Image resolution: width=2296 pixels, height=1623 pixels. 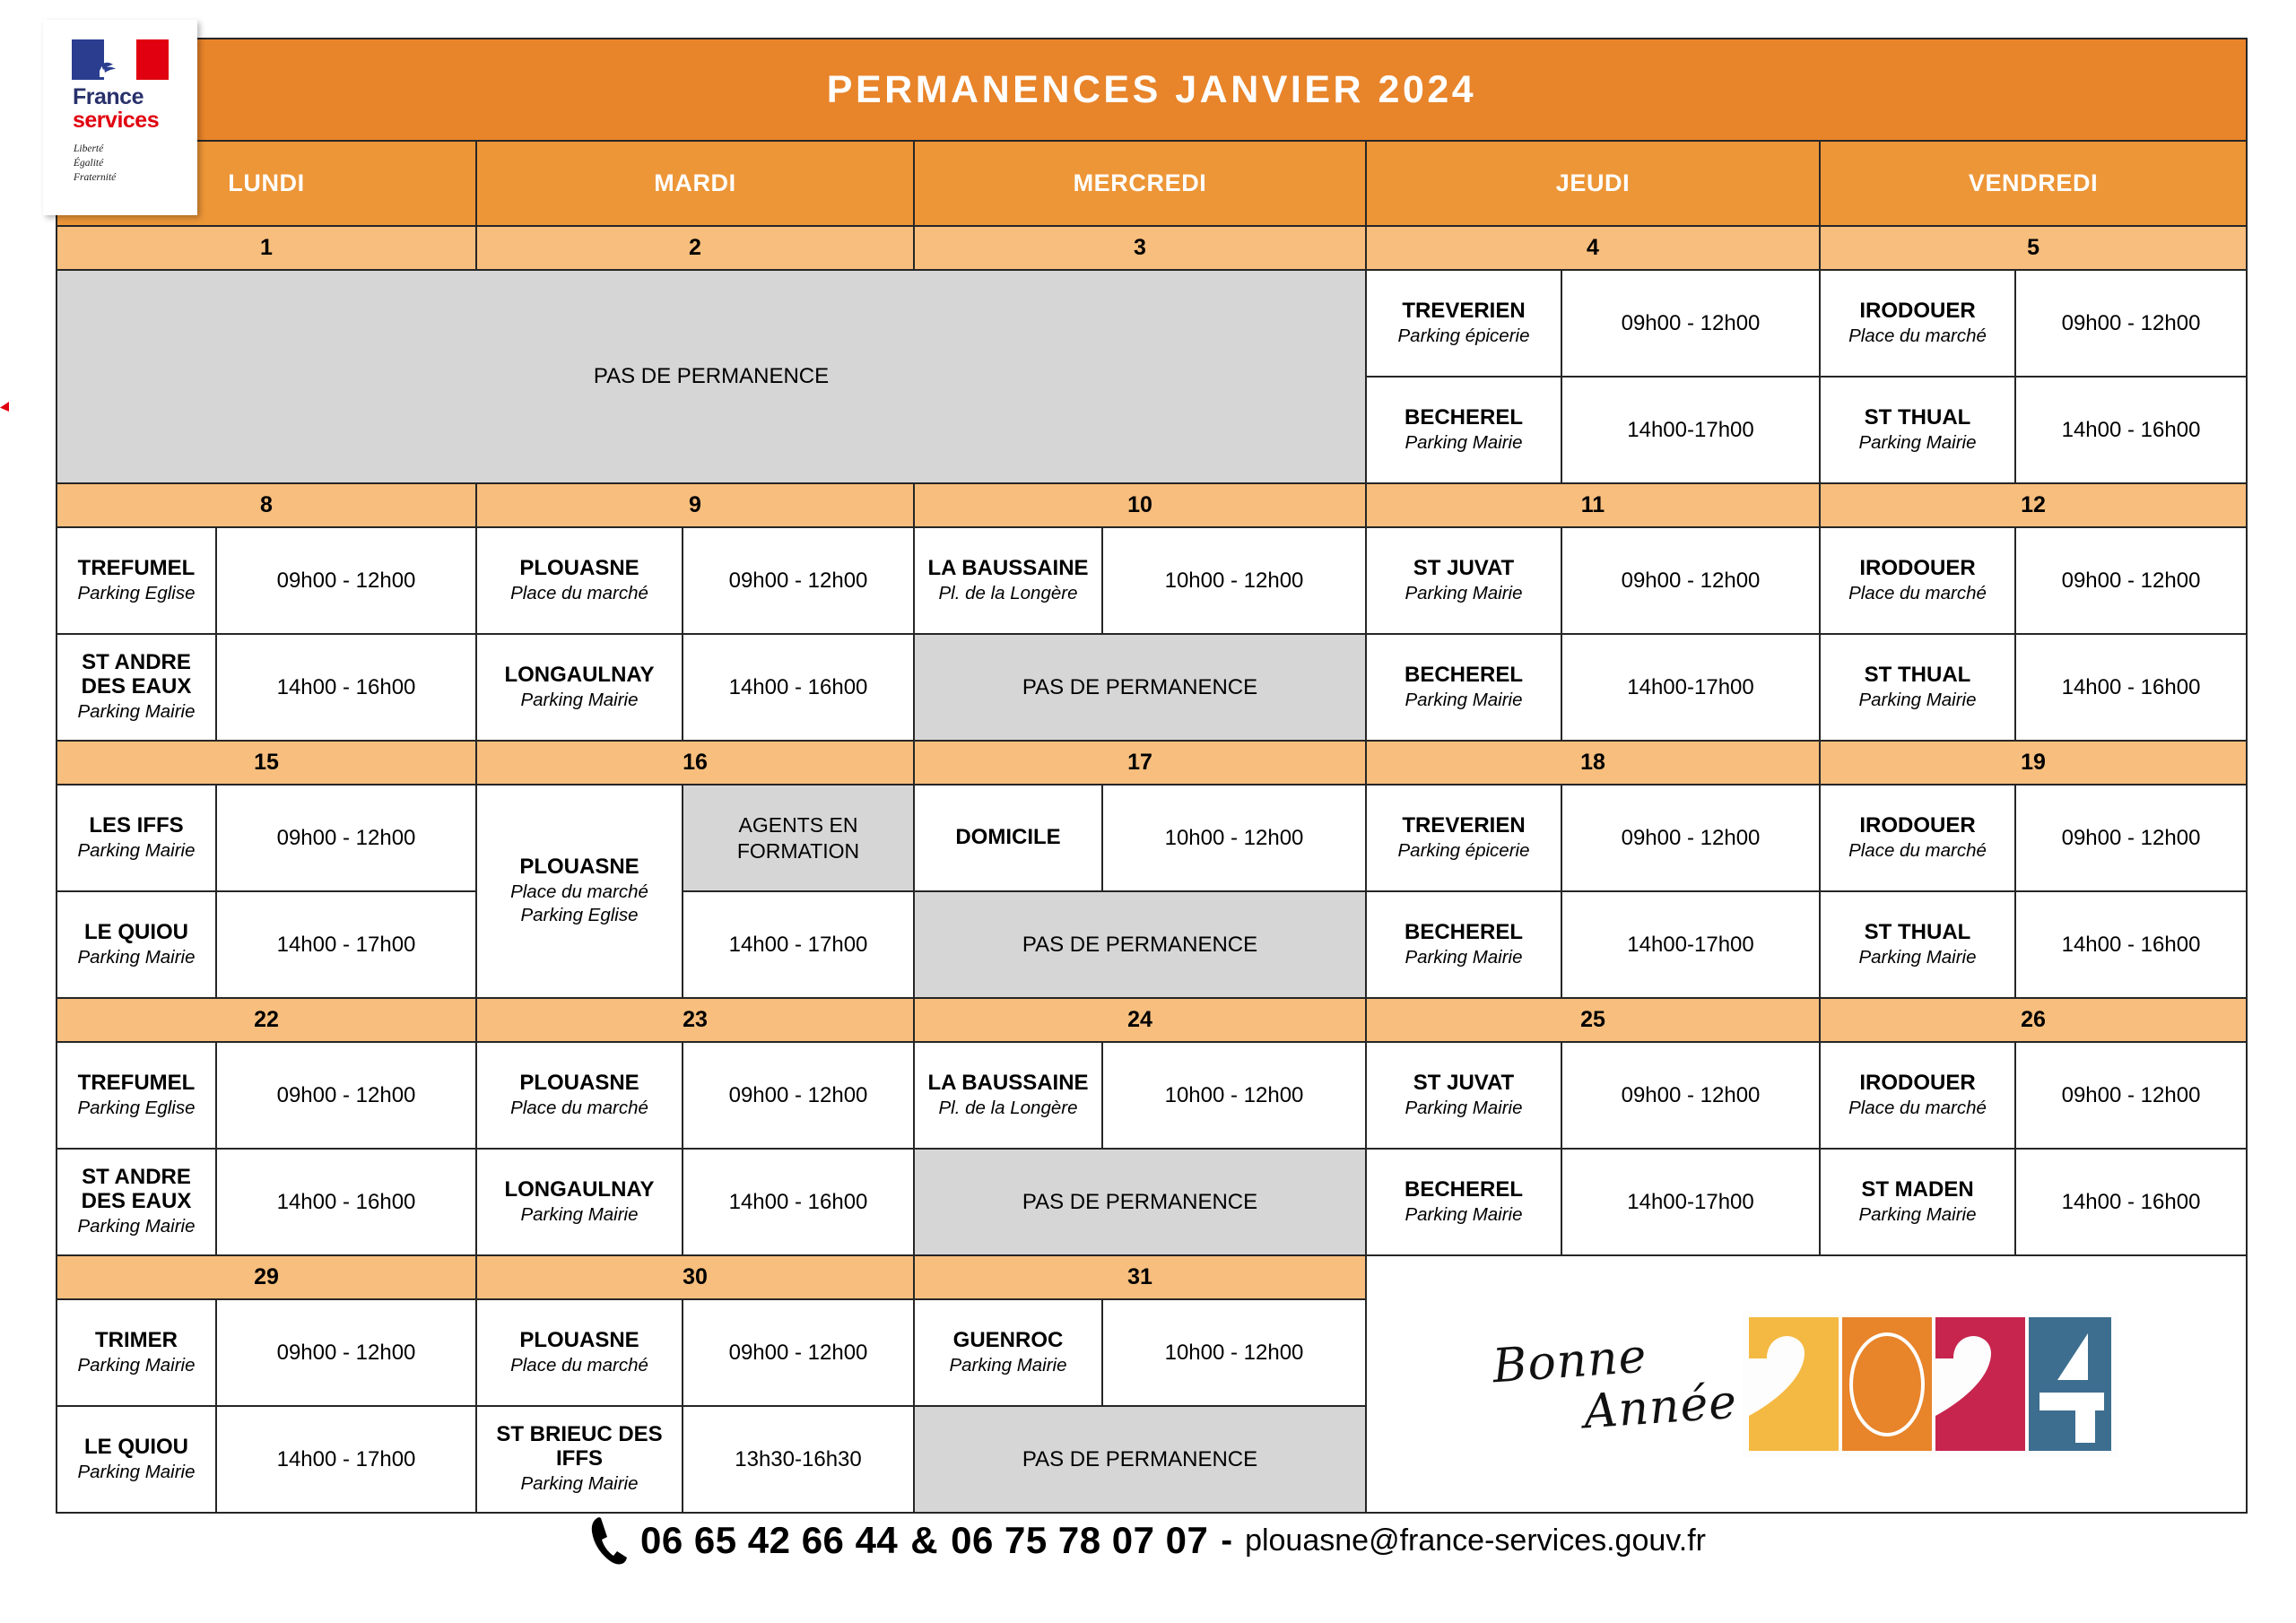 I want to click on place-w2-mon-pm: ST ANDRE DES EAUX Parking Mairie, so click(x=136, y=687).